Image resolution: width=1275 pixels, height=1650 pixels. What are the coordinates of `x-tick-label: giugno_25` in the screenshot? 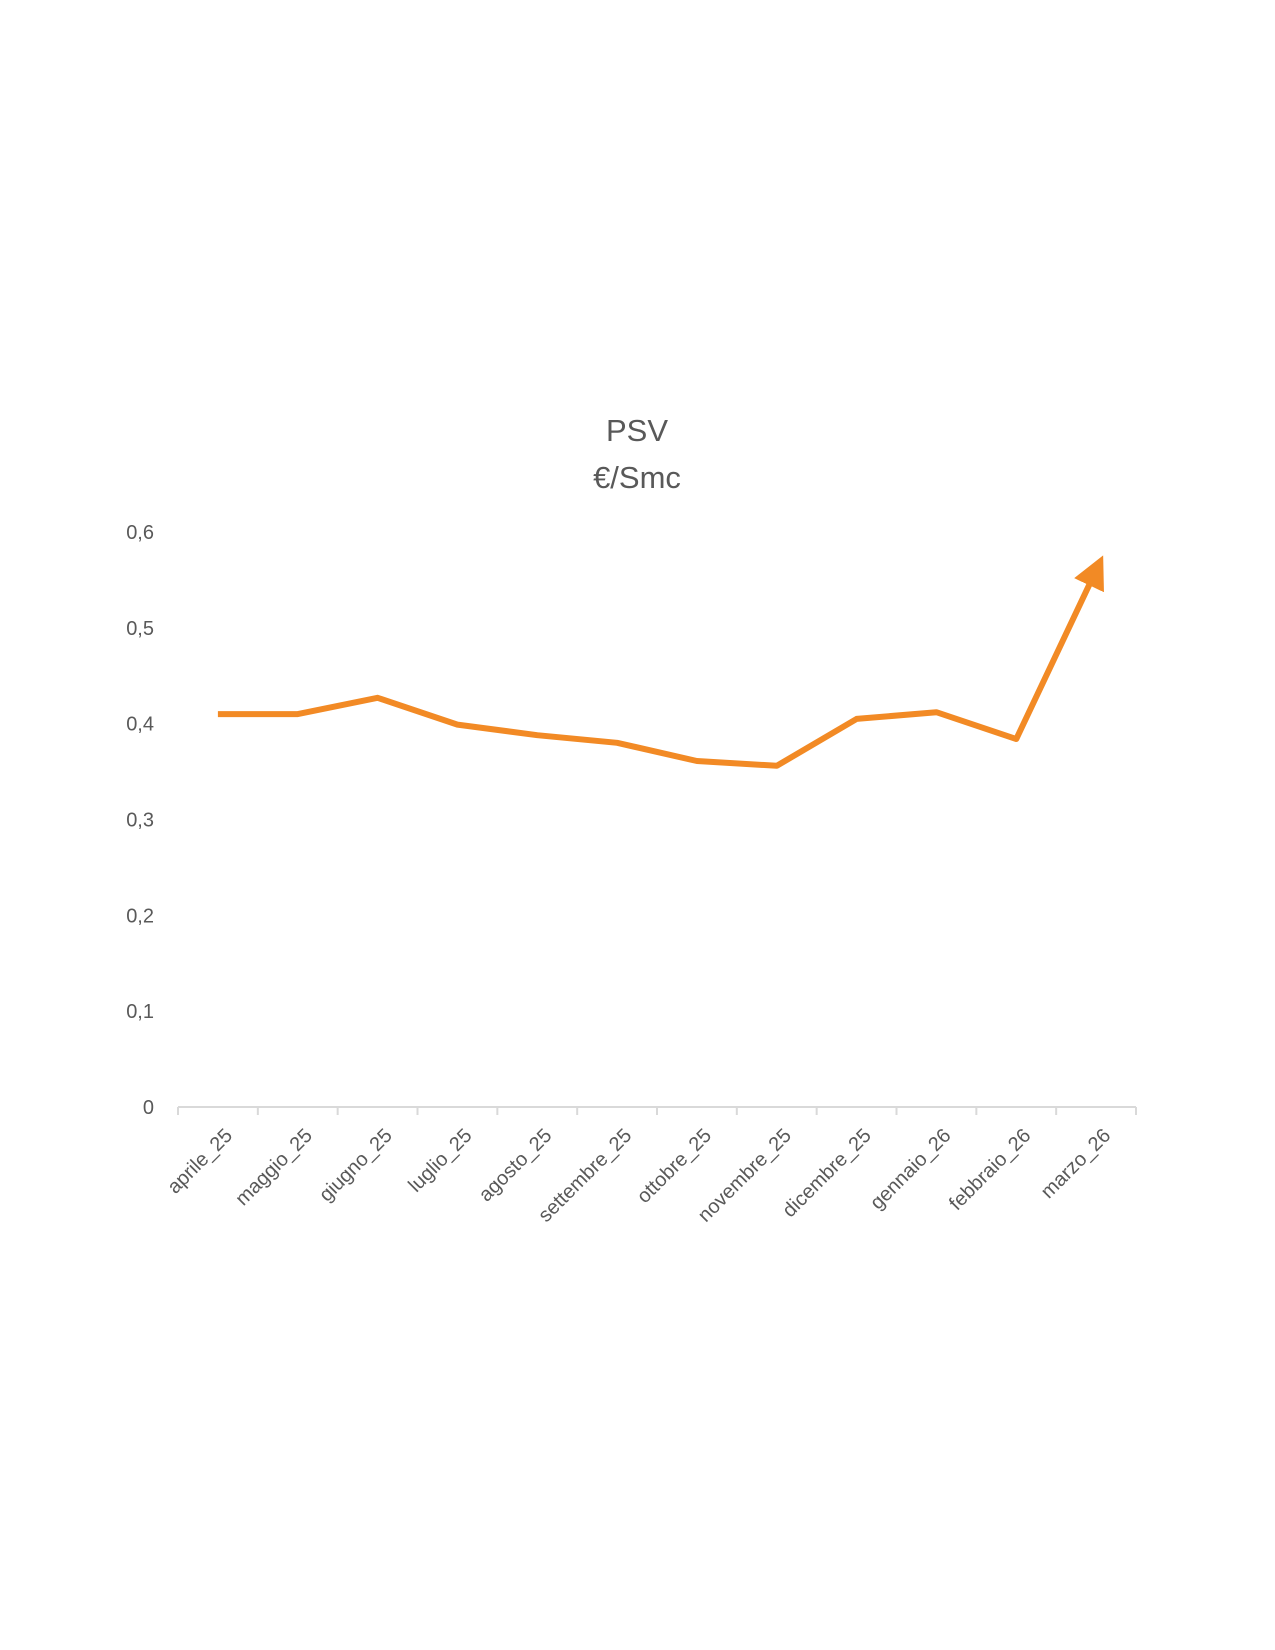 It's located at (356, 1166).